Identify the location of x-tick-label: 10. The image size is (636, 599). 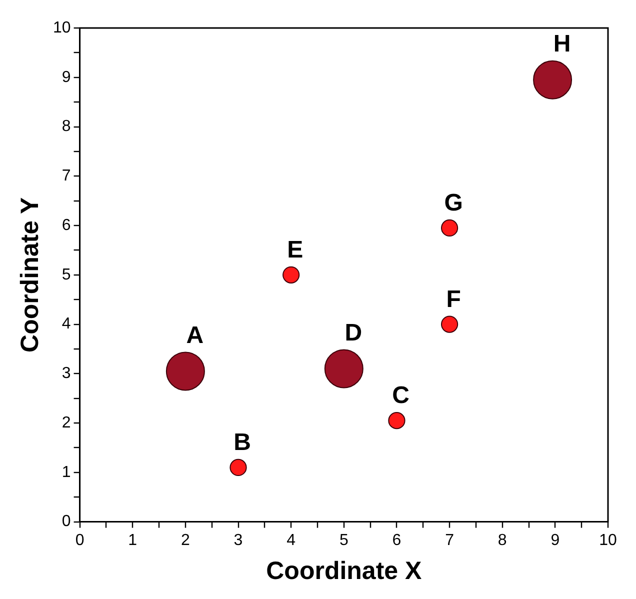
(608, 540).